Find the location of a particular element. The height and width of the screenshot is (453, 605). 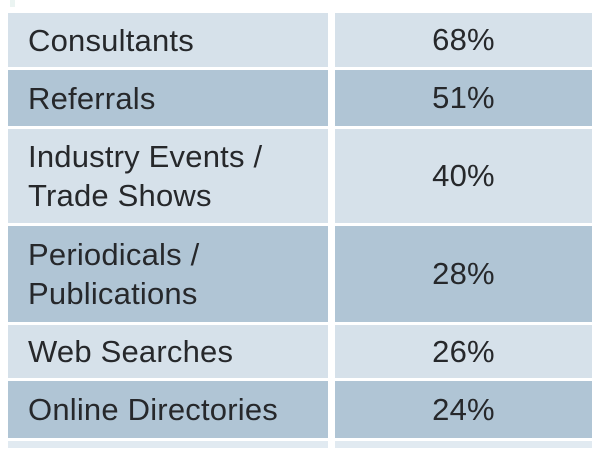

source-label: Consultants is located at coordinates (168, 40).